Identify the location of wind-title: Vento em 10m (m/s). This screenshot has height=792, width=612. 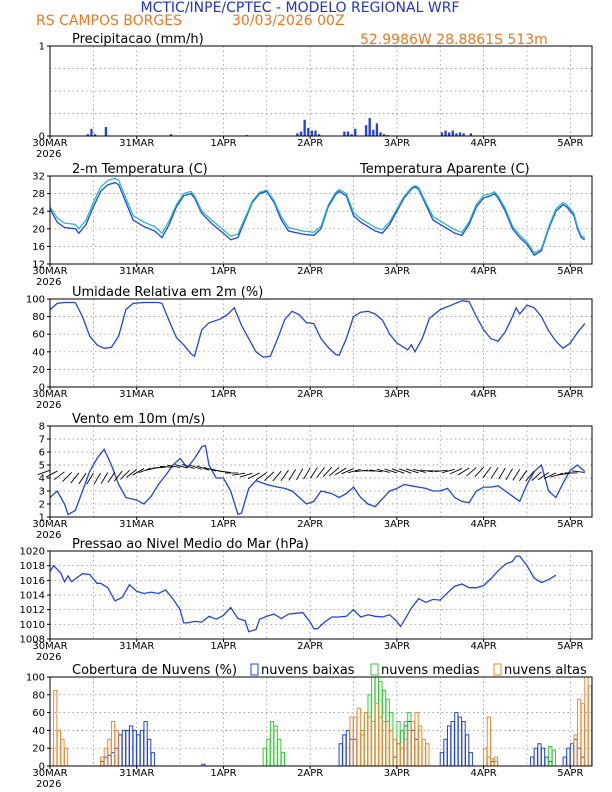
(138, 419).